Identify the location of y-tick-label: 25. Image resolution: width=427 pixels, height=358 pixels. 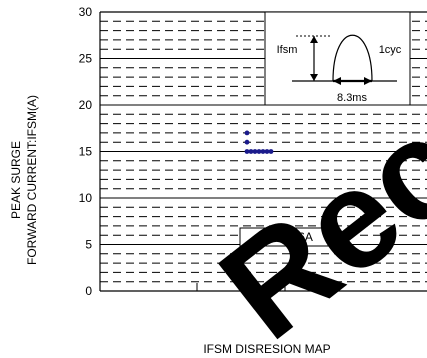
(86, 59).